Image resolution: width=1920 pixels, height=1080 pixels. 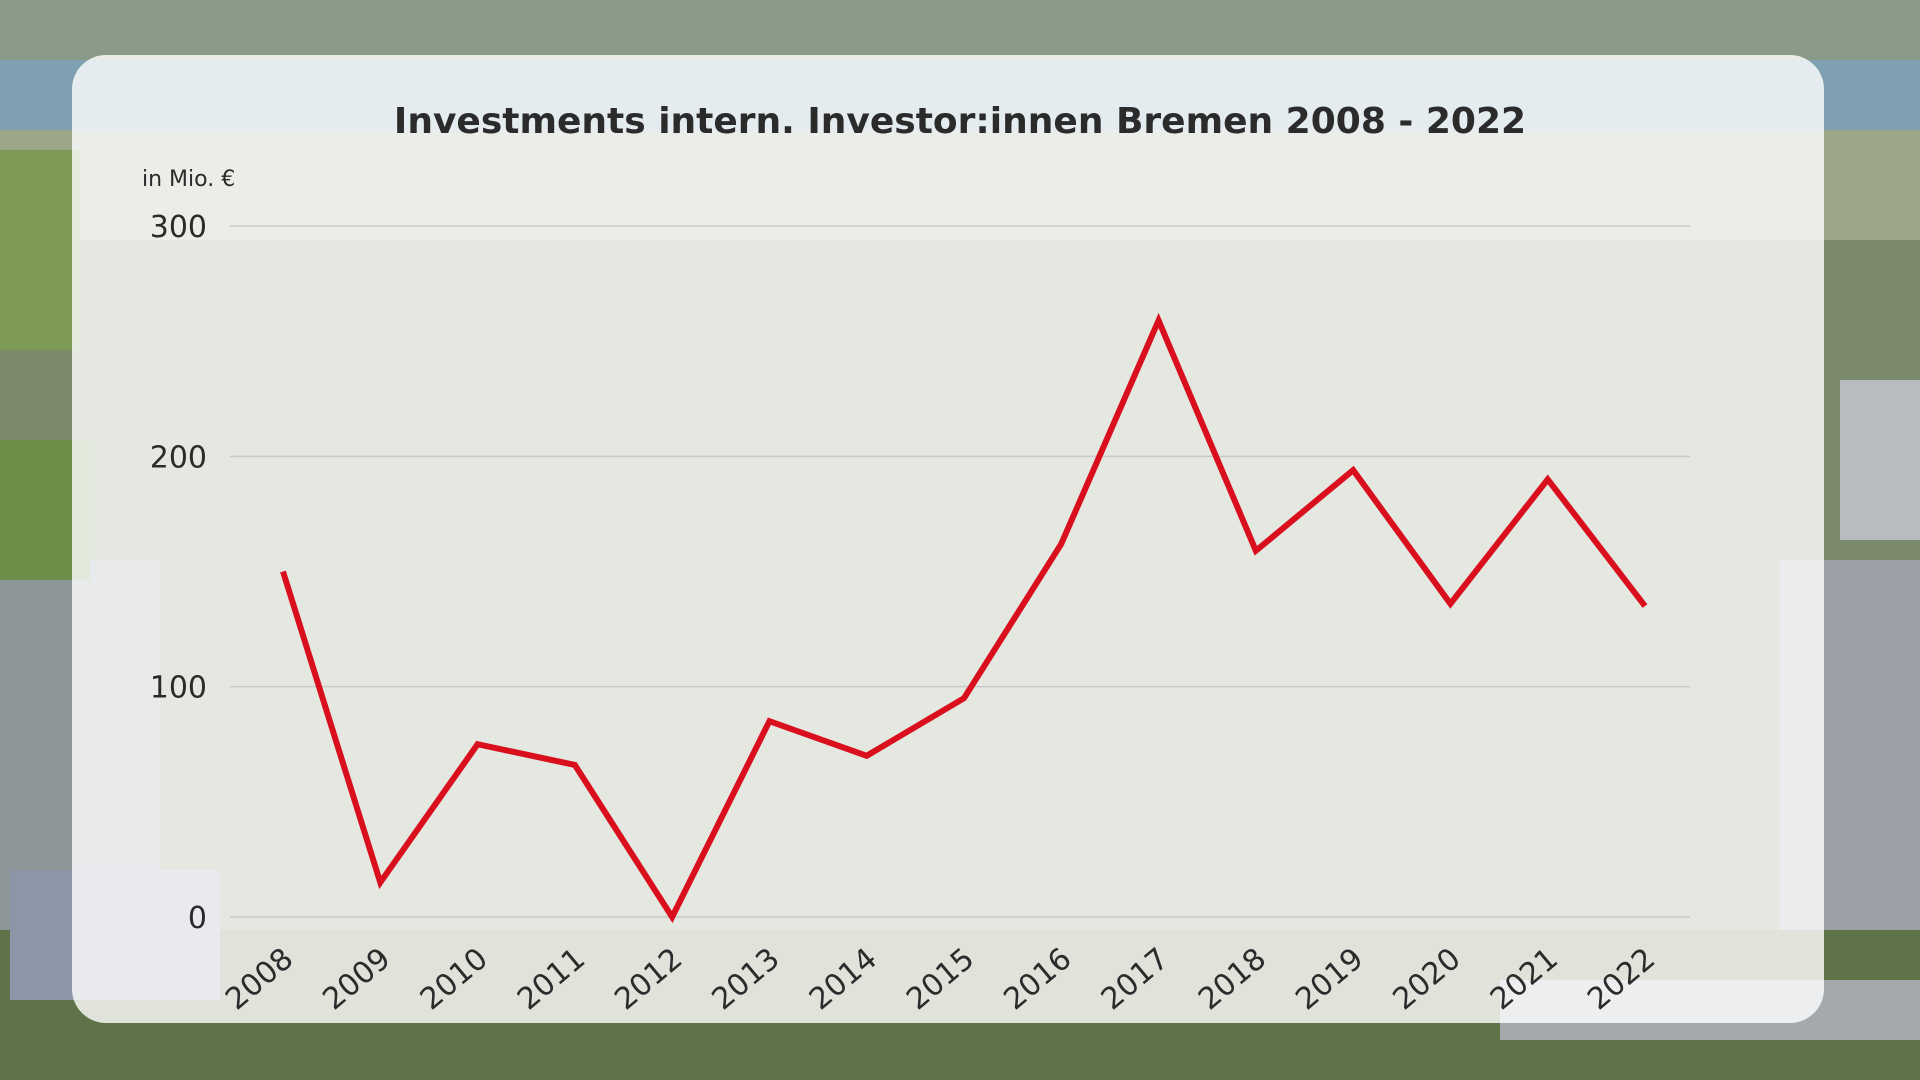 What do you see at coordinates (178, 227) in the screenshot?
I see `y-tick-label: 300` at bounding box center [178, 227].